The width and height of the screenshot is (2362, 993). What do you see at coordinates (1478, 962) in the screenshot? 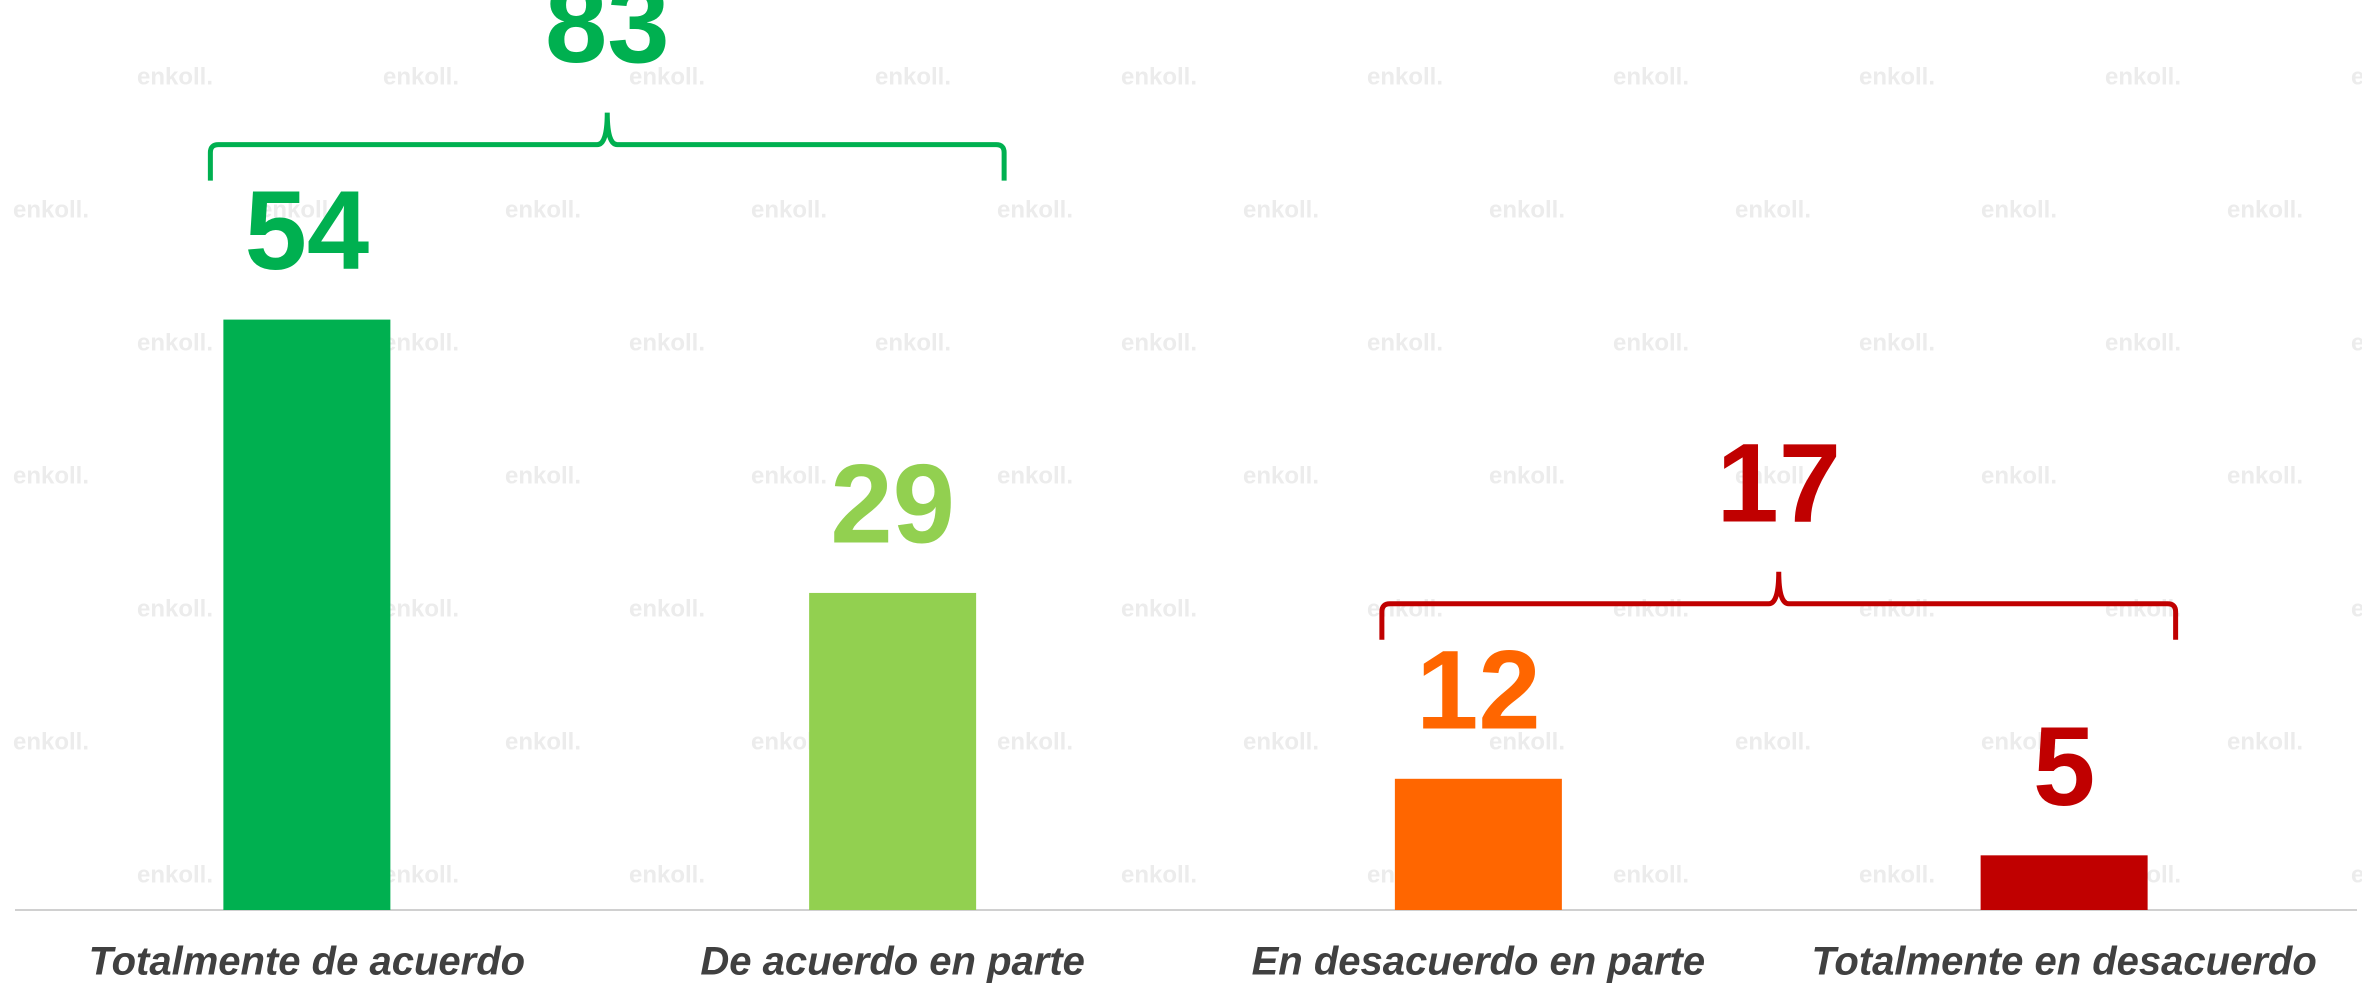
I see `x-tick-label: En desacuerdo en parte` at bounding box center [1478, 962].